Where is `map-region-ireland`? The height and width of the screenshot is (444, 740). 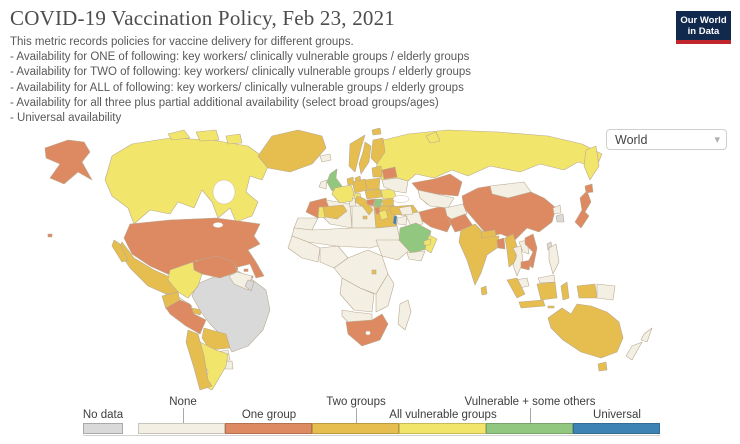
map-region-ireland is located at coordinates (323, 184).